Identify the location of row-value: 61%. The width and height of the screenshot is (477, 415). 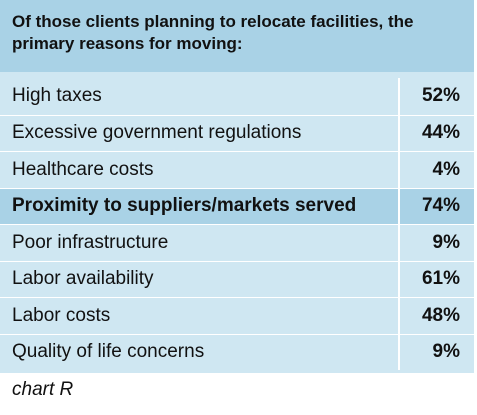
(440, 279).